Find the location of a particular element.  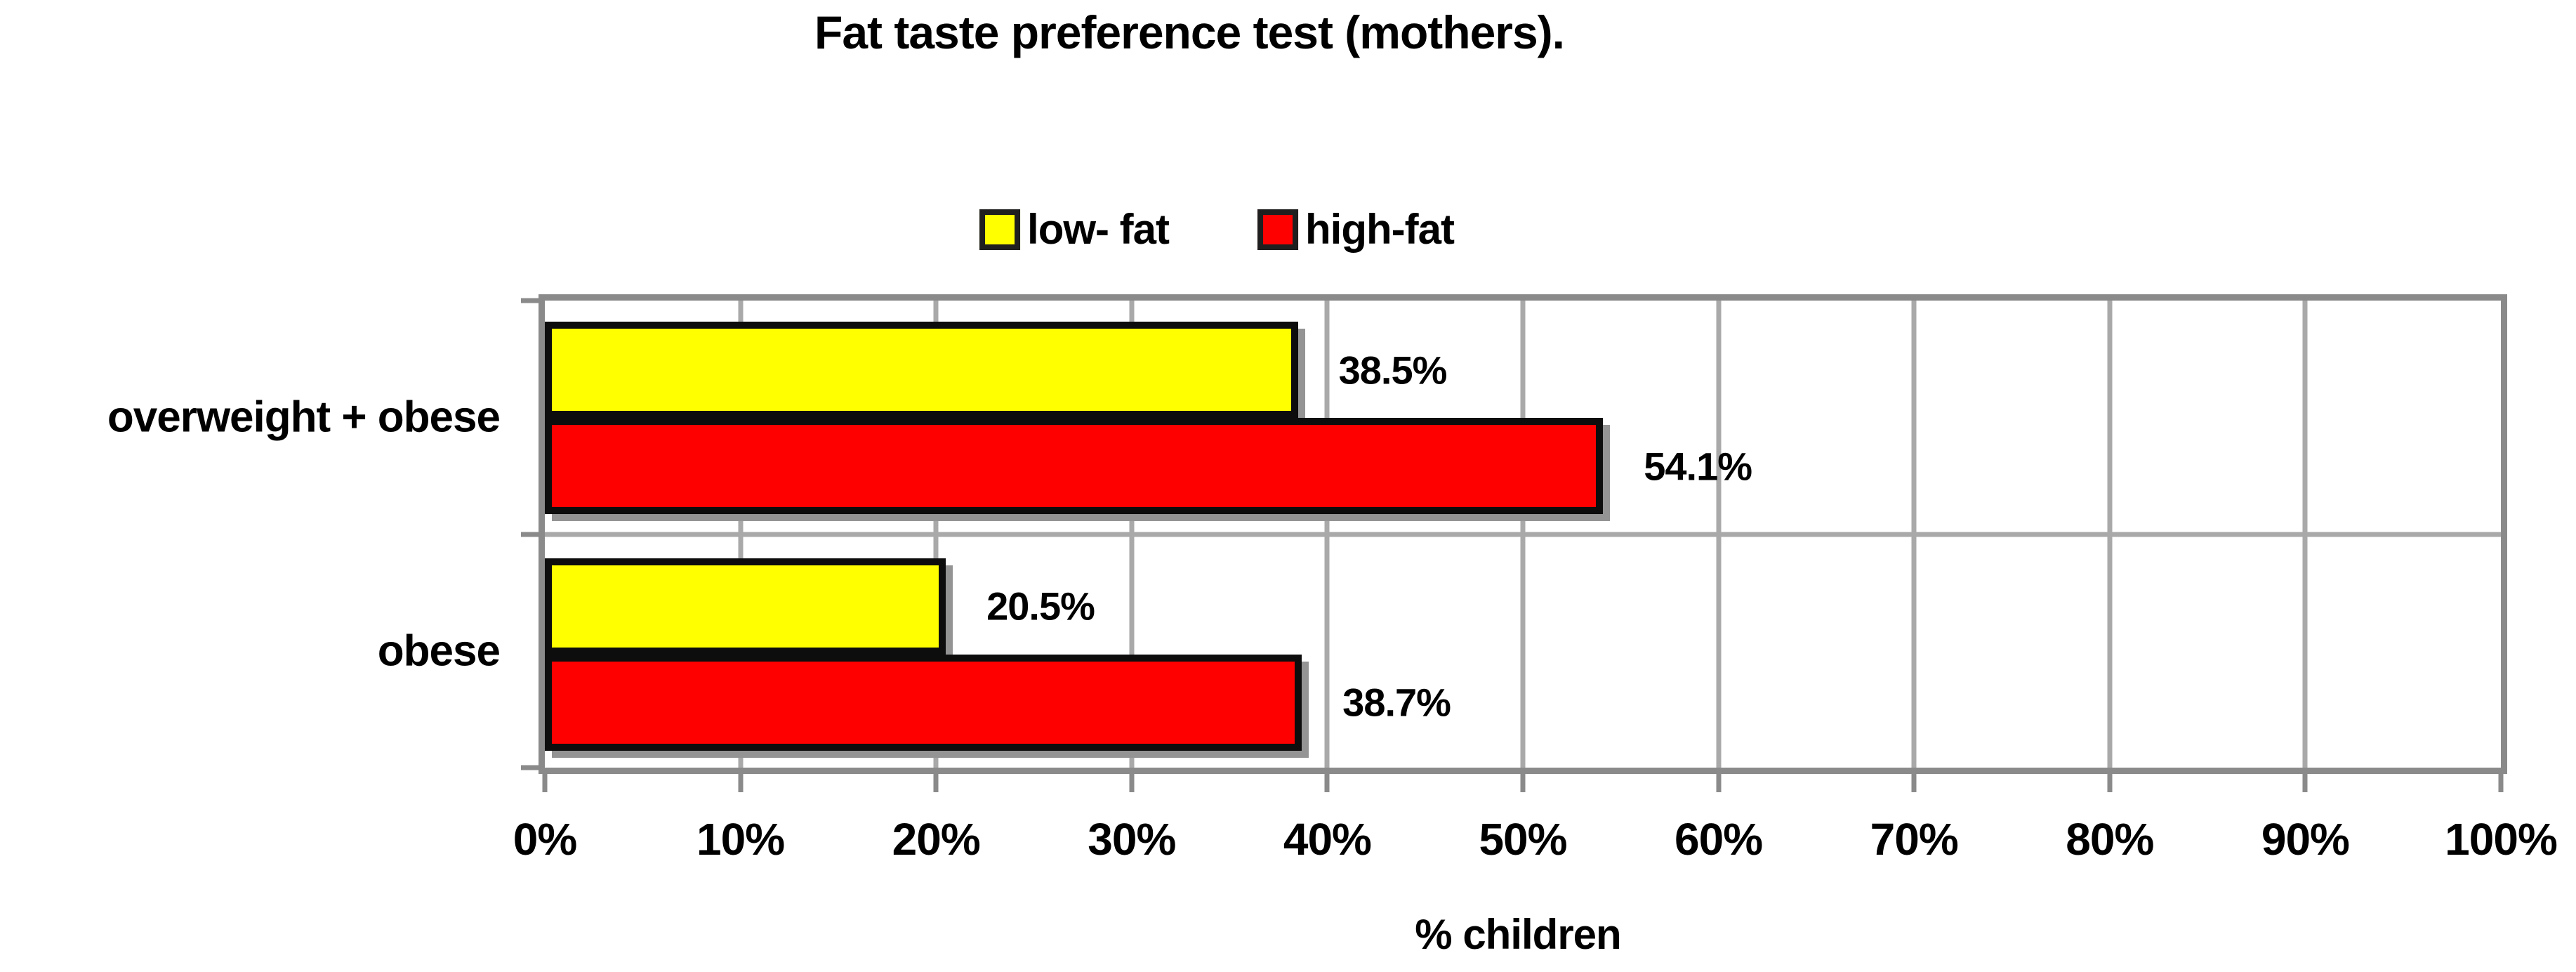

x-tick-label: 0% is located at coordinates (545, 839).